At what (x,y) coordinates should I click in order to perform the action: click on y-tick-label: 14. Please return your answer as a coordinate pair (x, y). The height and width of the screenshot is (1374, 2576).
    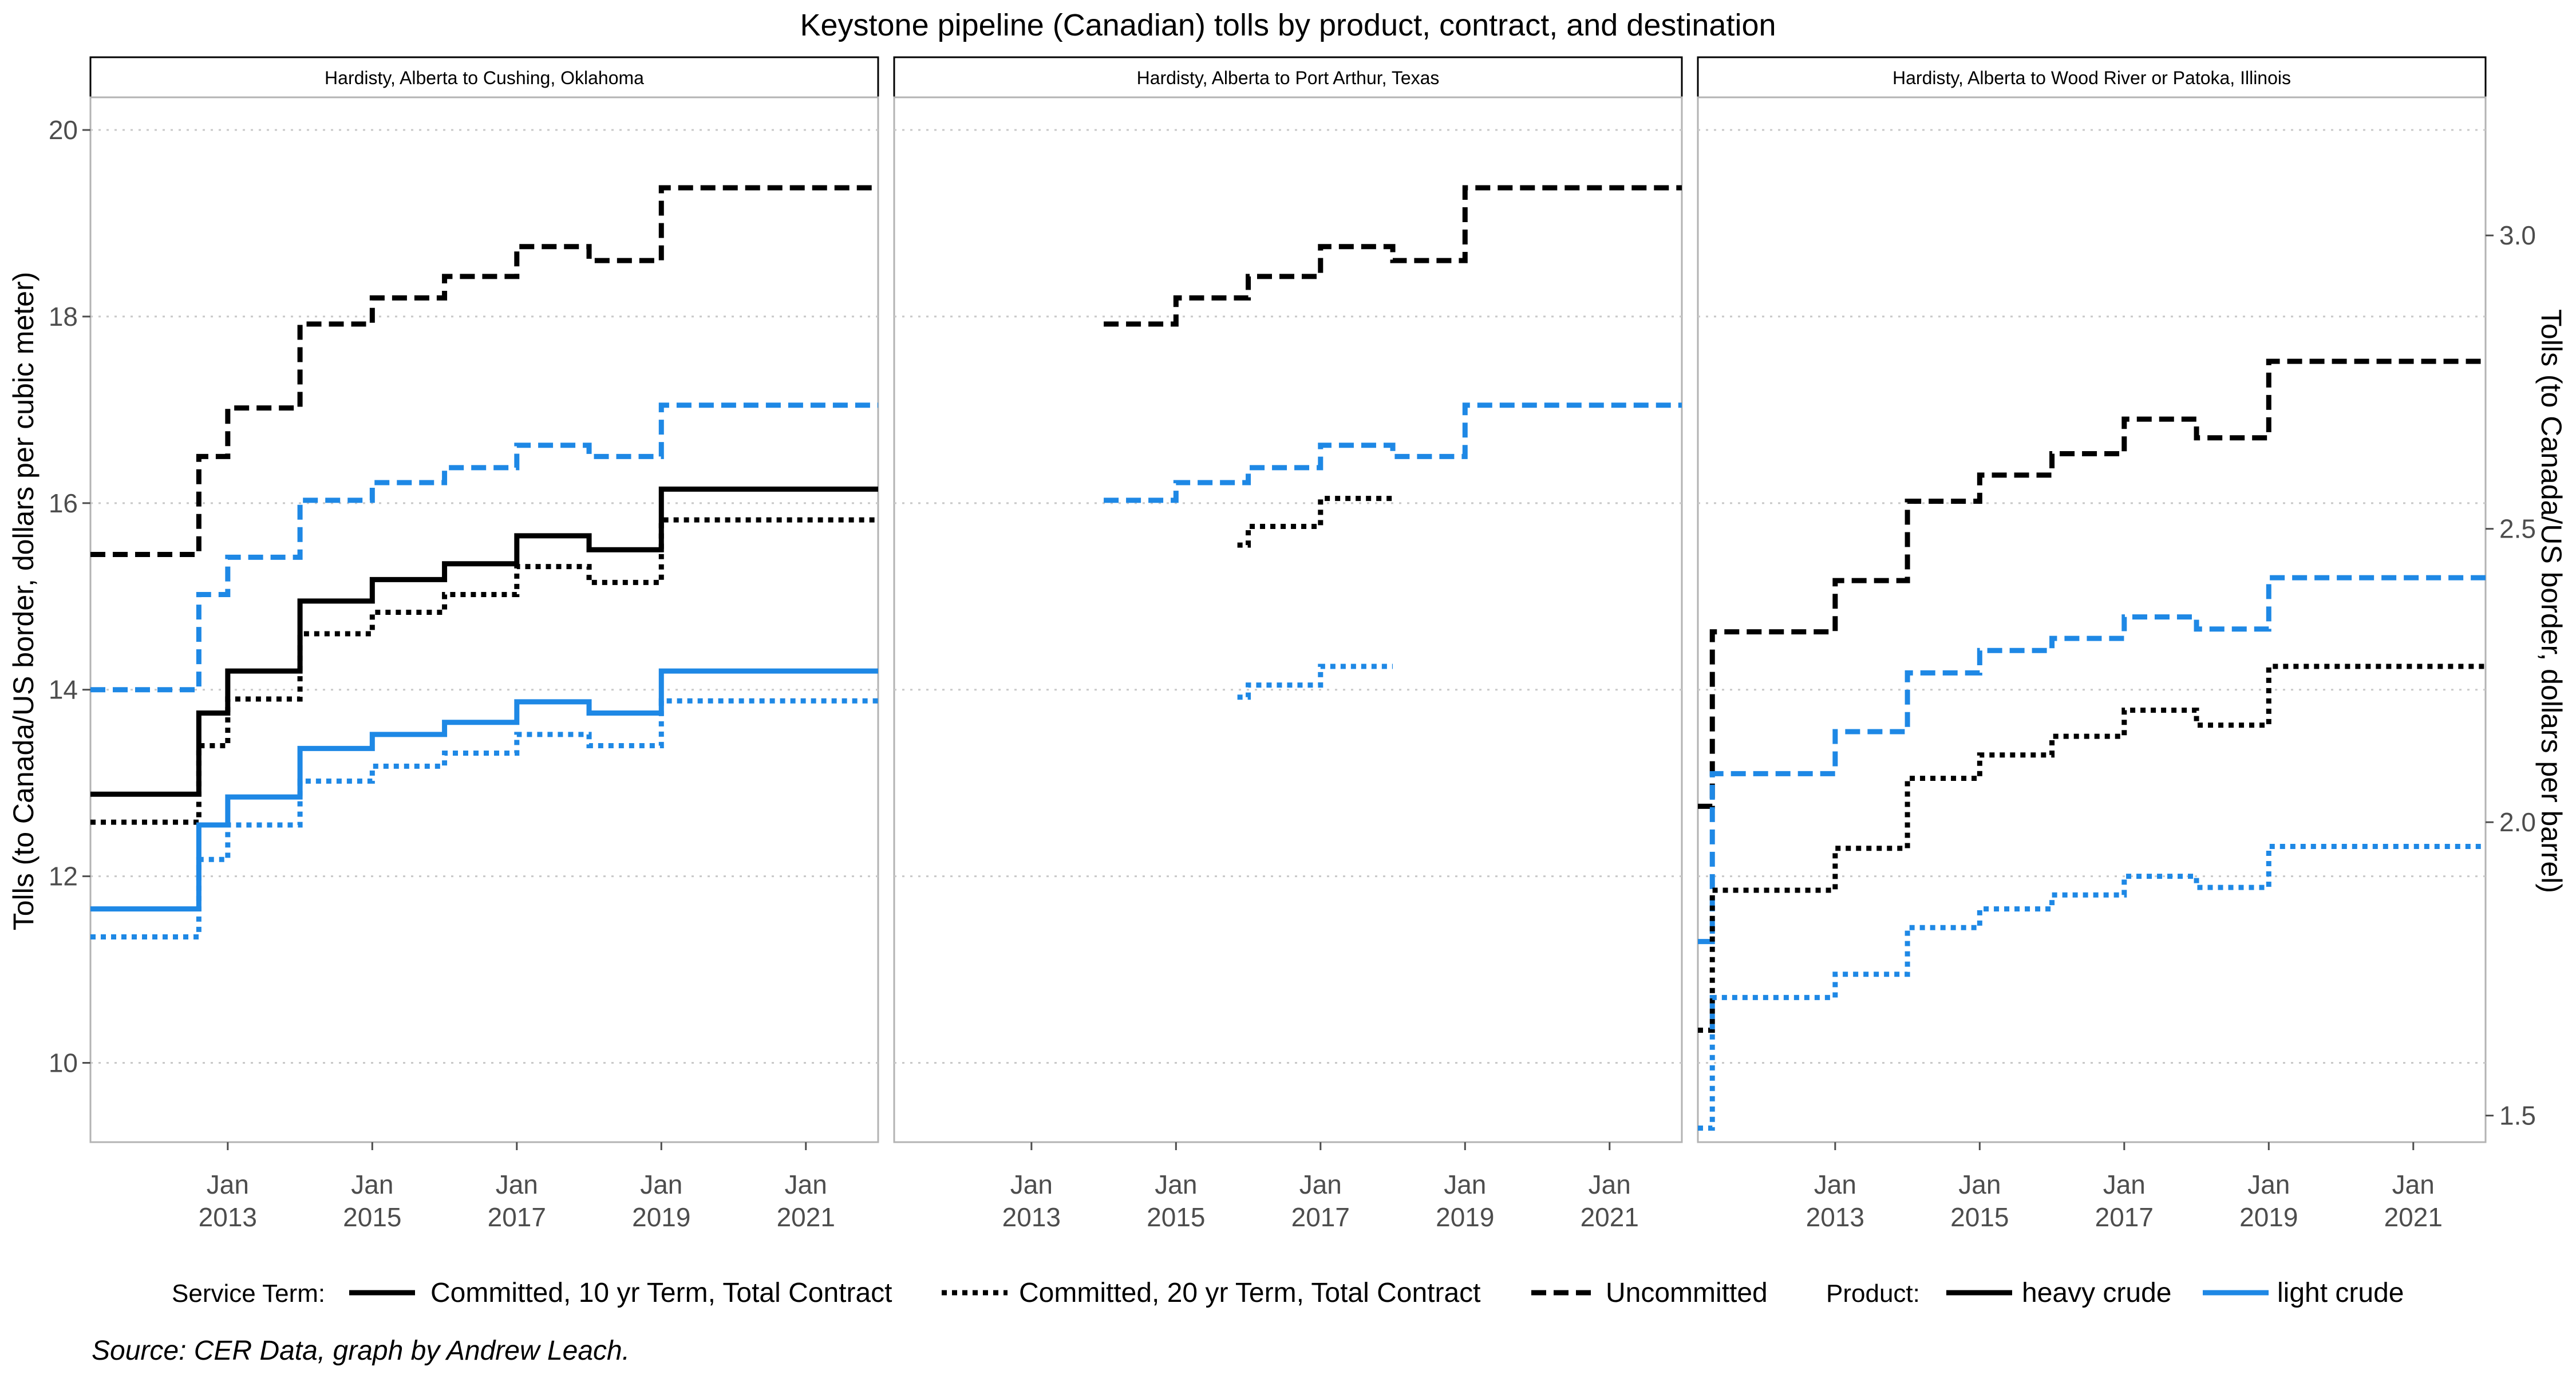
    Looking at the image, I should click on (63, 690).